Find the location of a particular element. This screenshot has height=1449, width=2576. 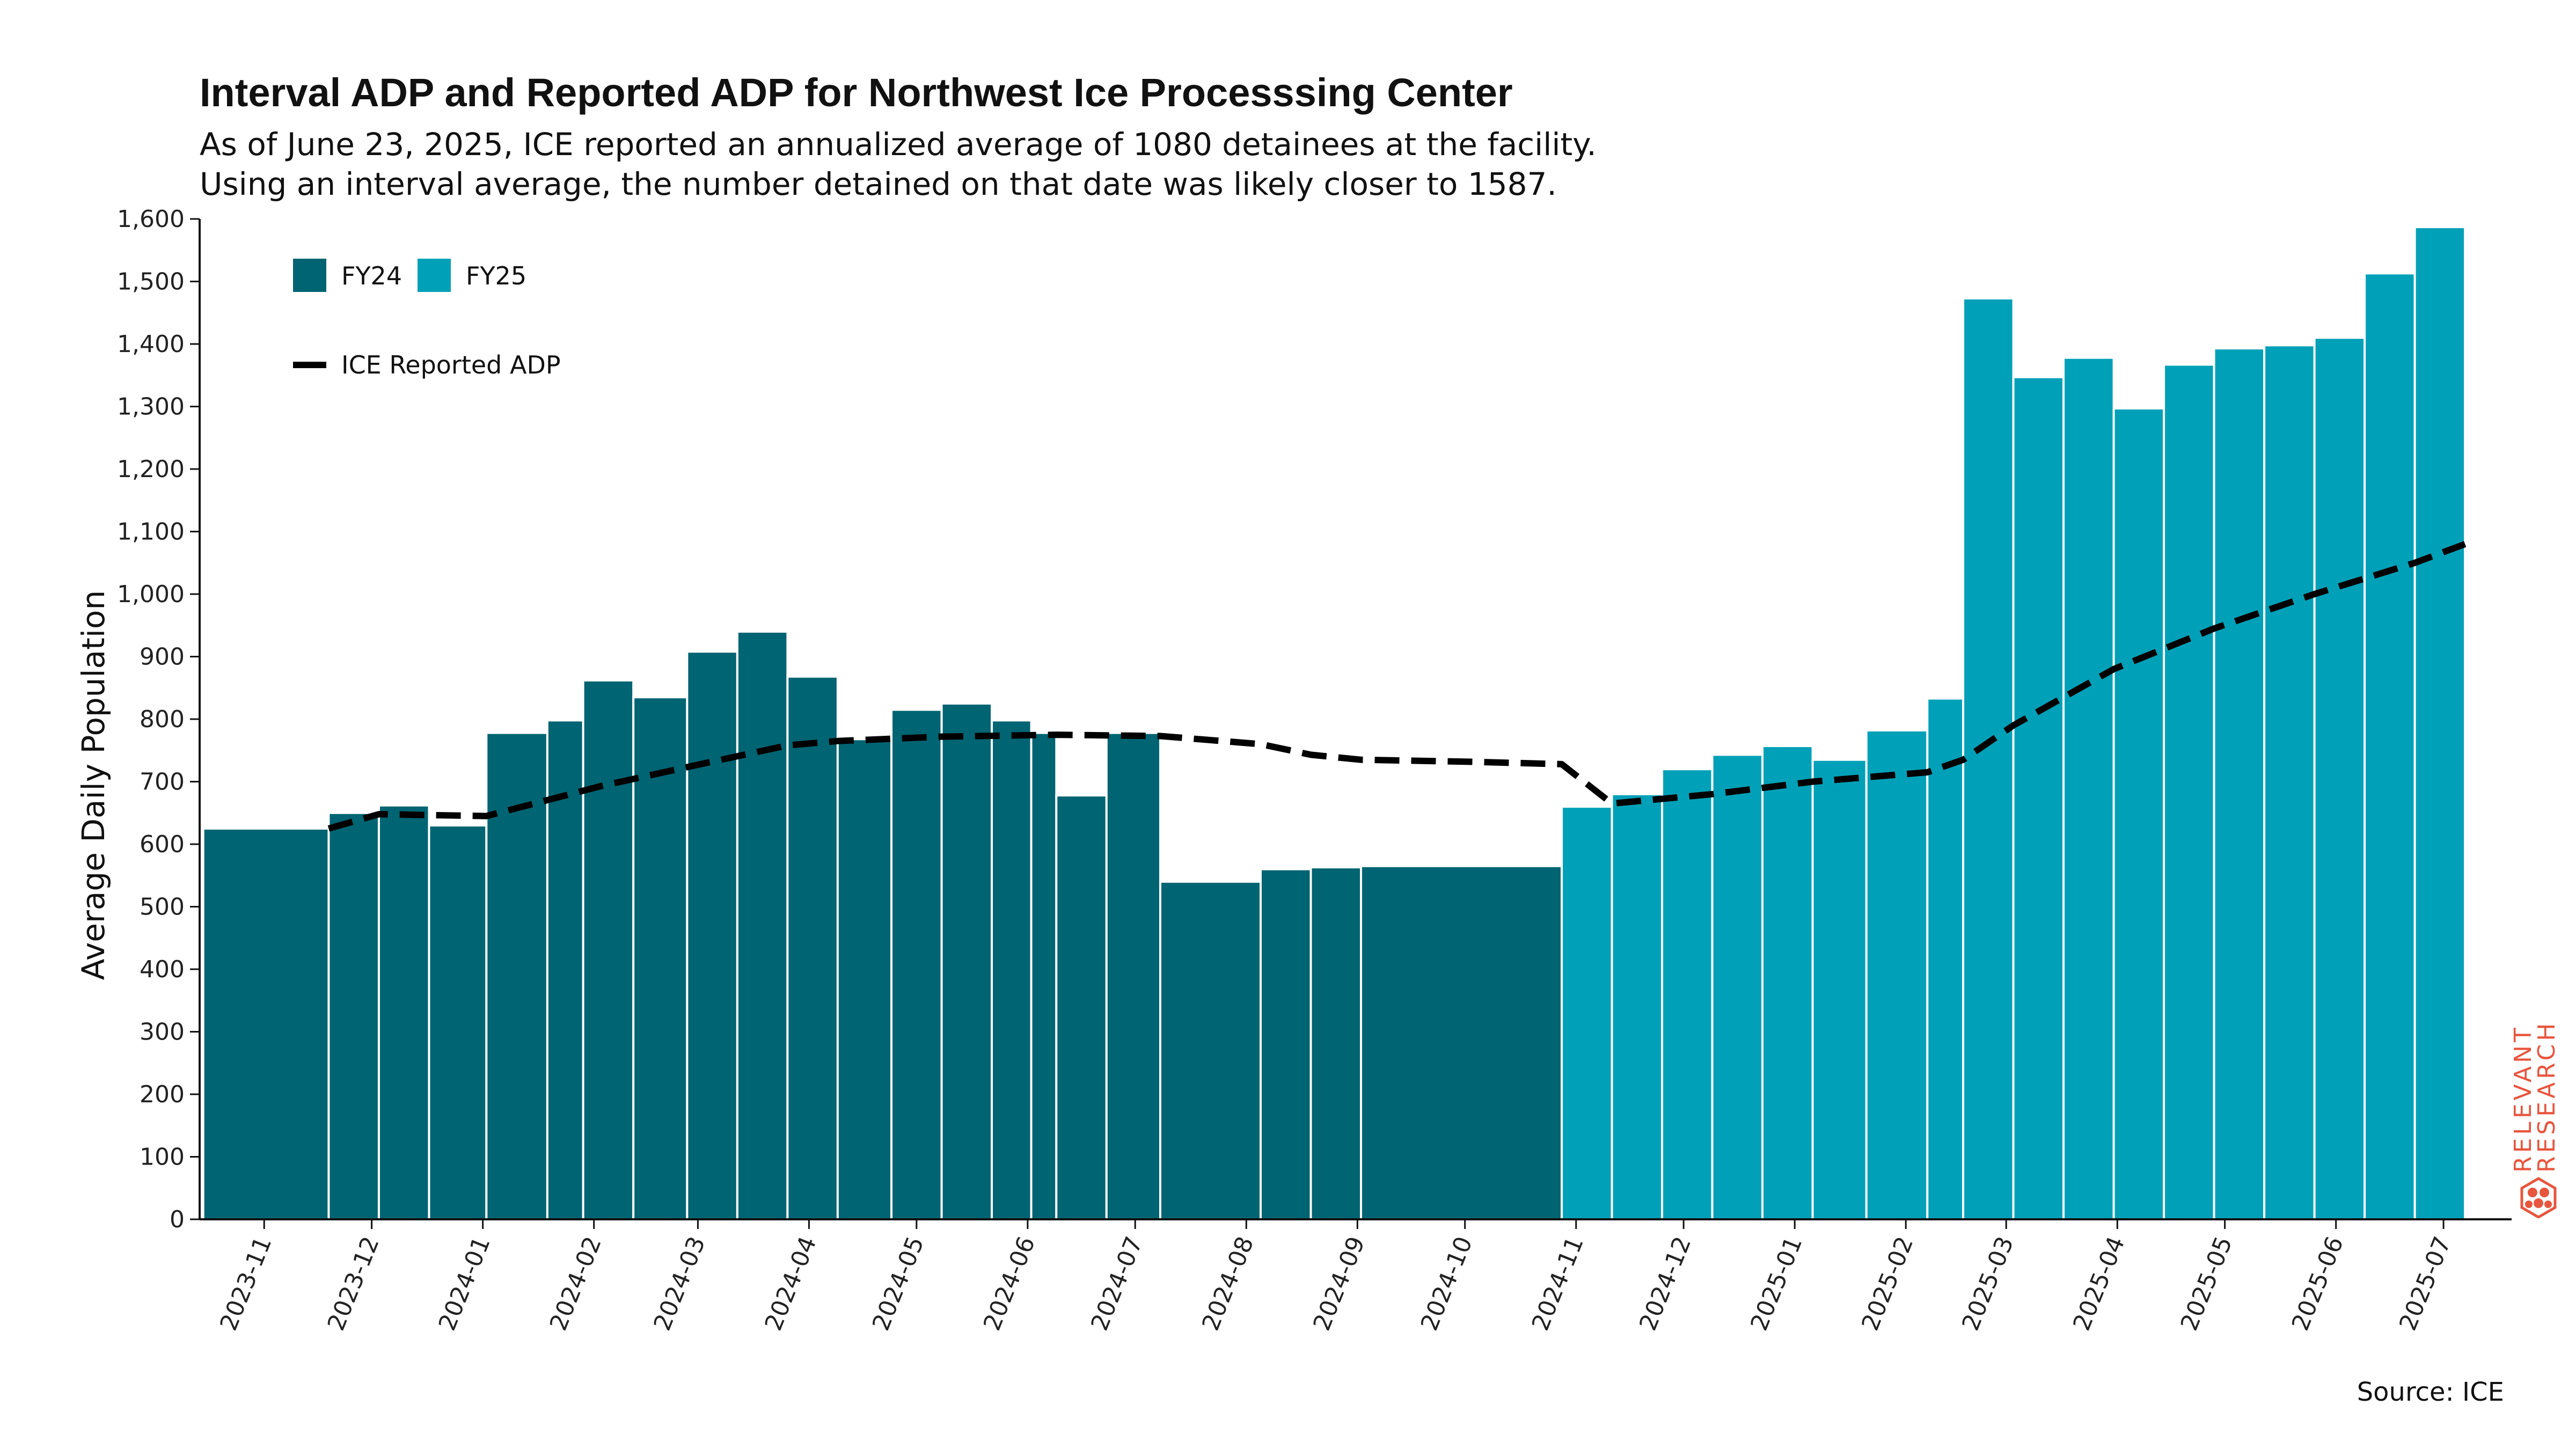

x-tick-label-2024-08: 2024-08 is located at coordinates (1228, 1284).